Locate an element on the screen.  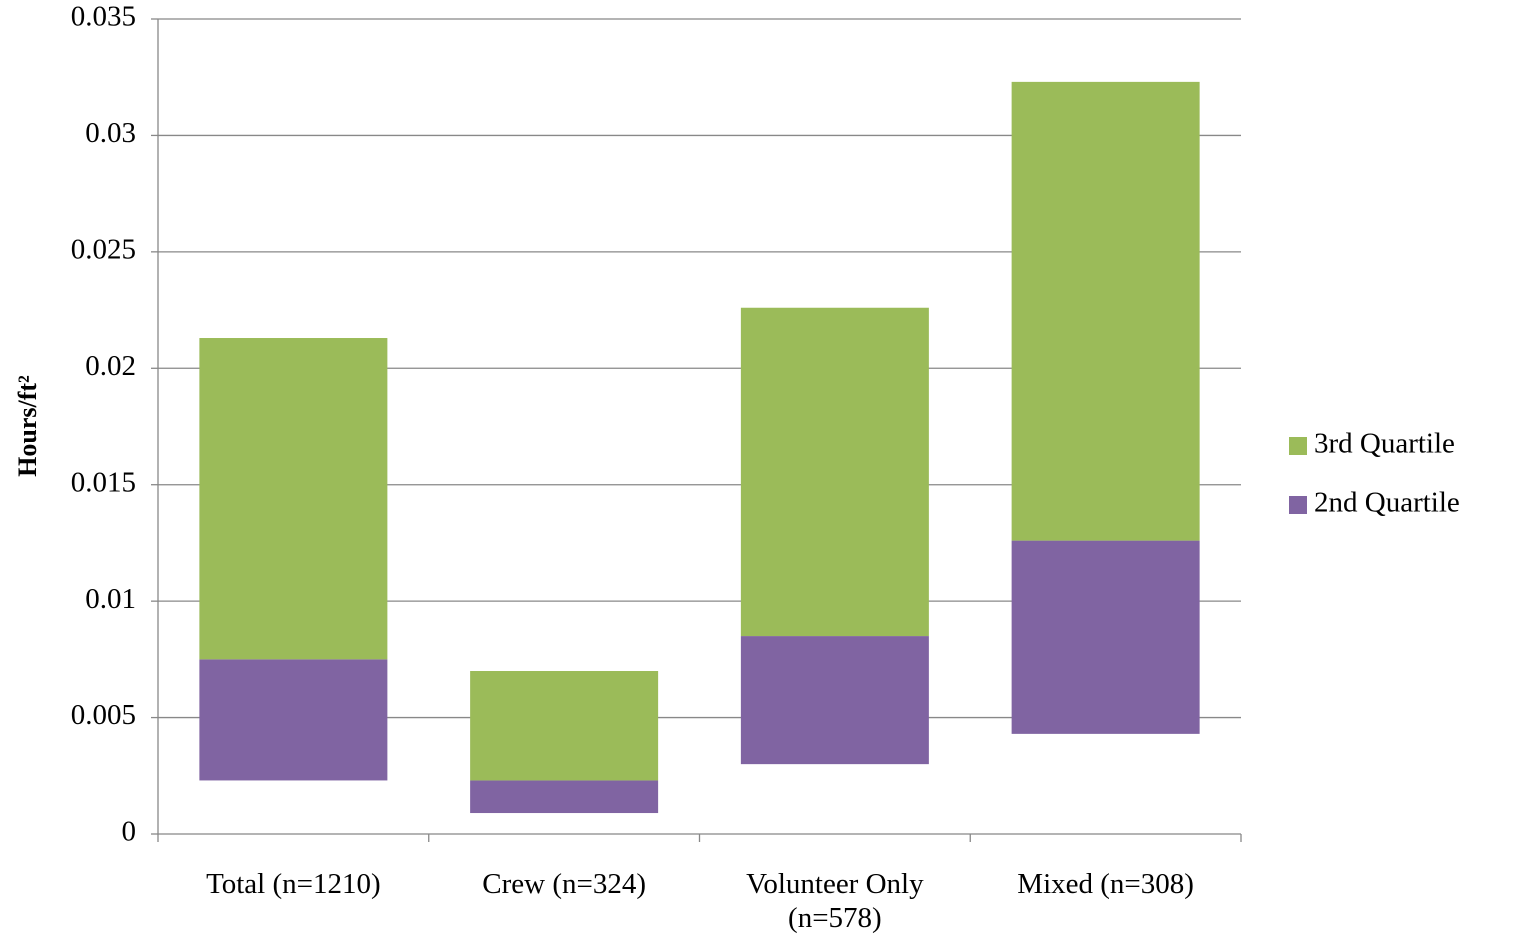
legend-label: 2nd Quartile is located at coordinates (1387, 503).